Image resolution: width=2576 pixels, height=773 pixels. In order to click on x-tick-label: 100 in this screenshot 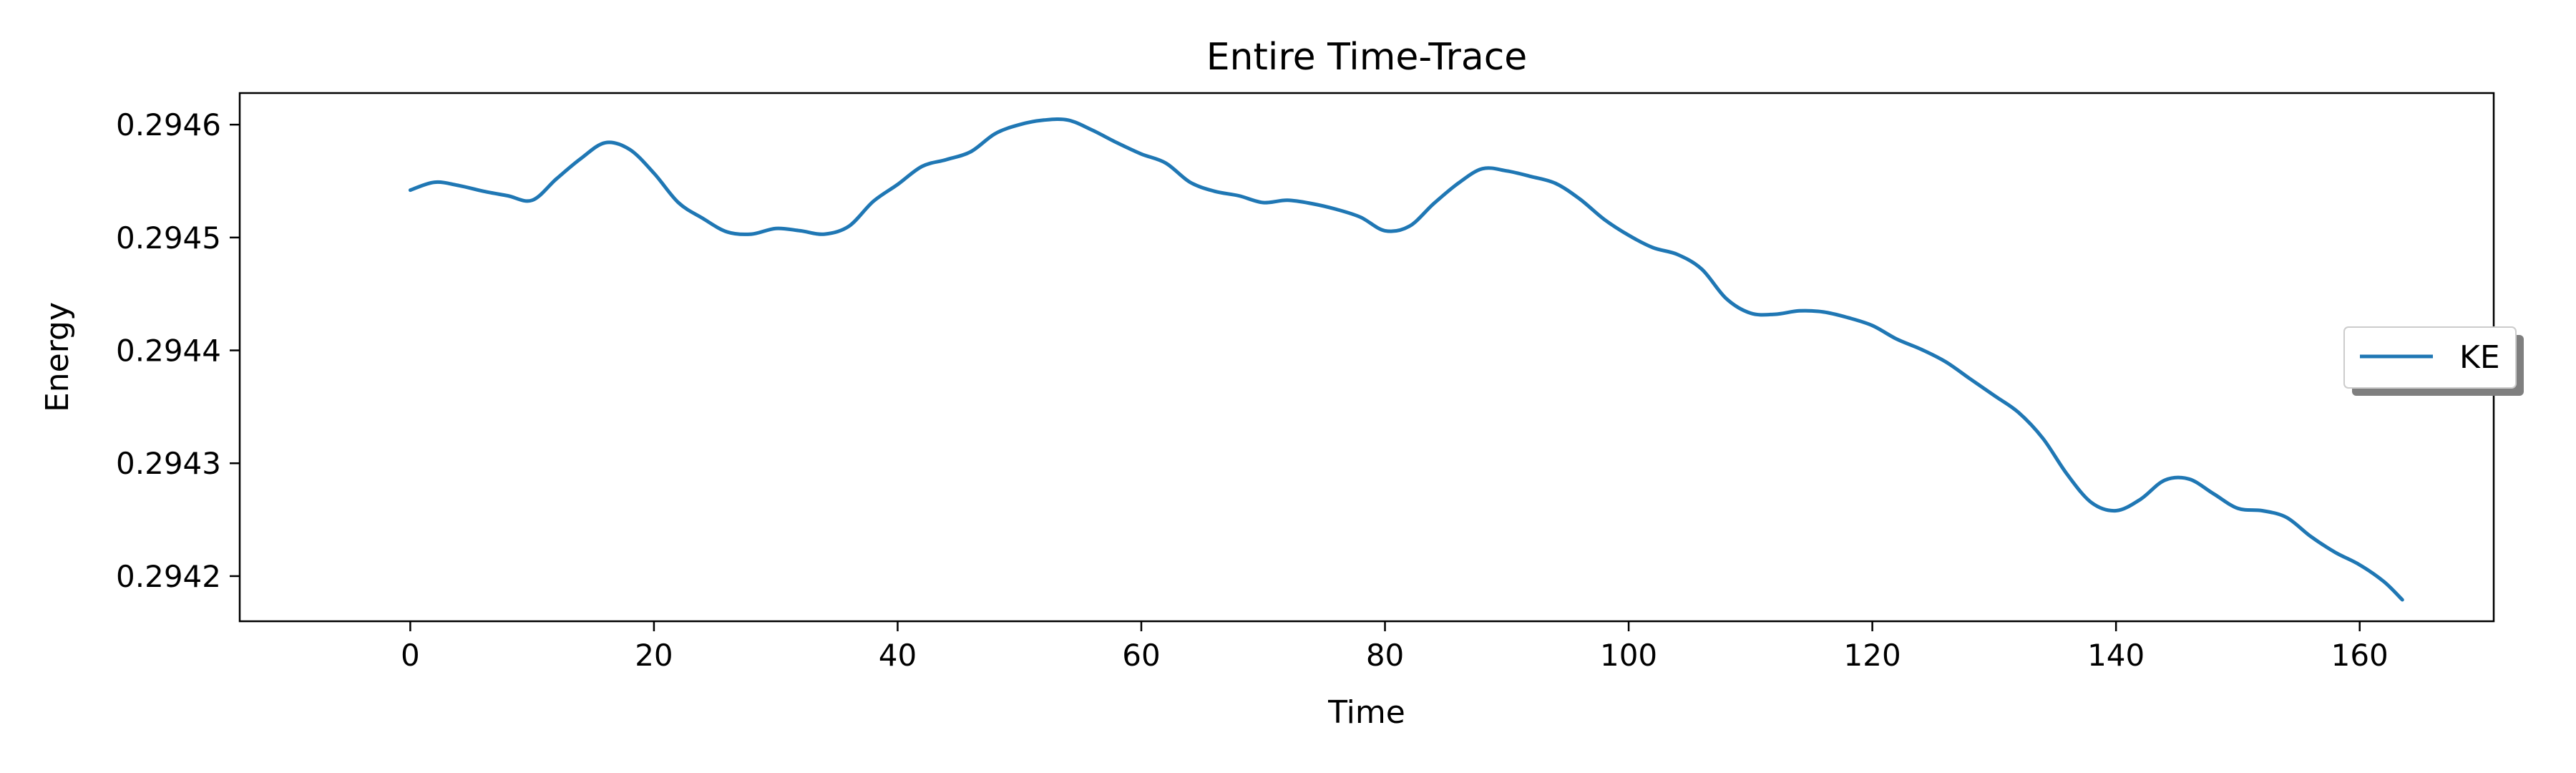, I will do `click(1628, 655)`.